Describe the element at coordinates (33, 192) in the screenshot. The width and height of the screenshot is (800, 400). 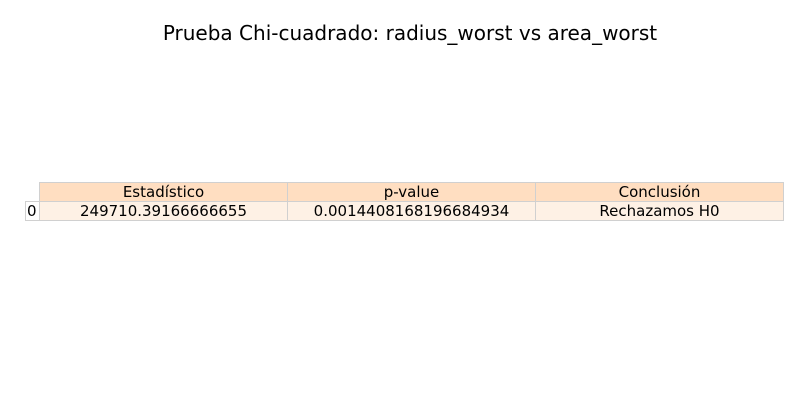
I see `table-corner-cell` at that location.